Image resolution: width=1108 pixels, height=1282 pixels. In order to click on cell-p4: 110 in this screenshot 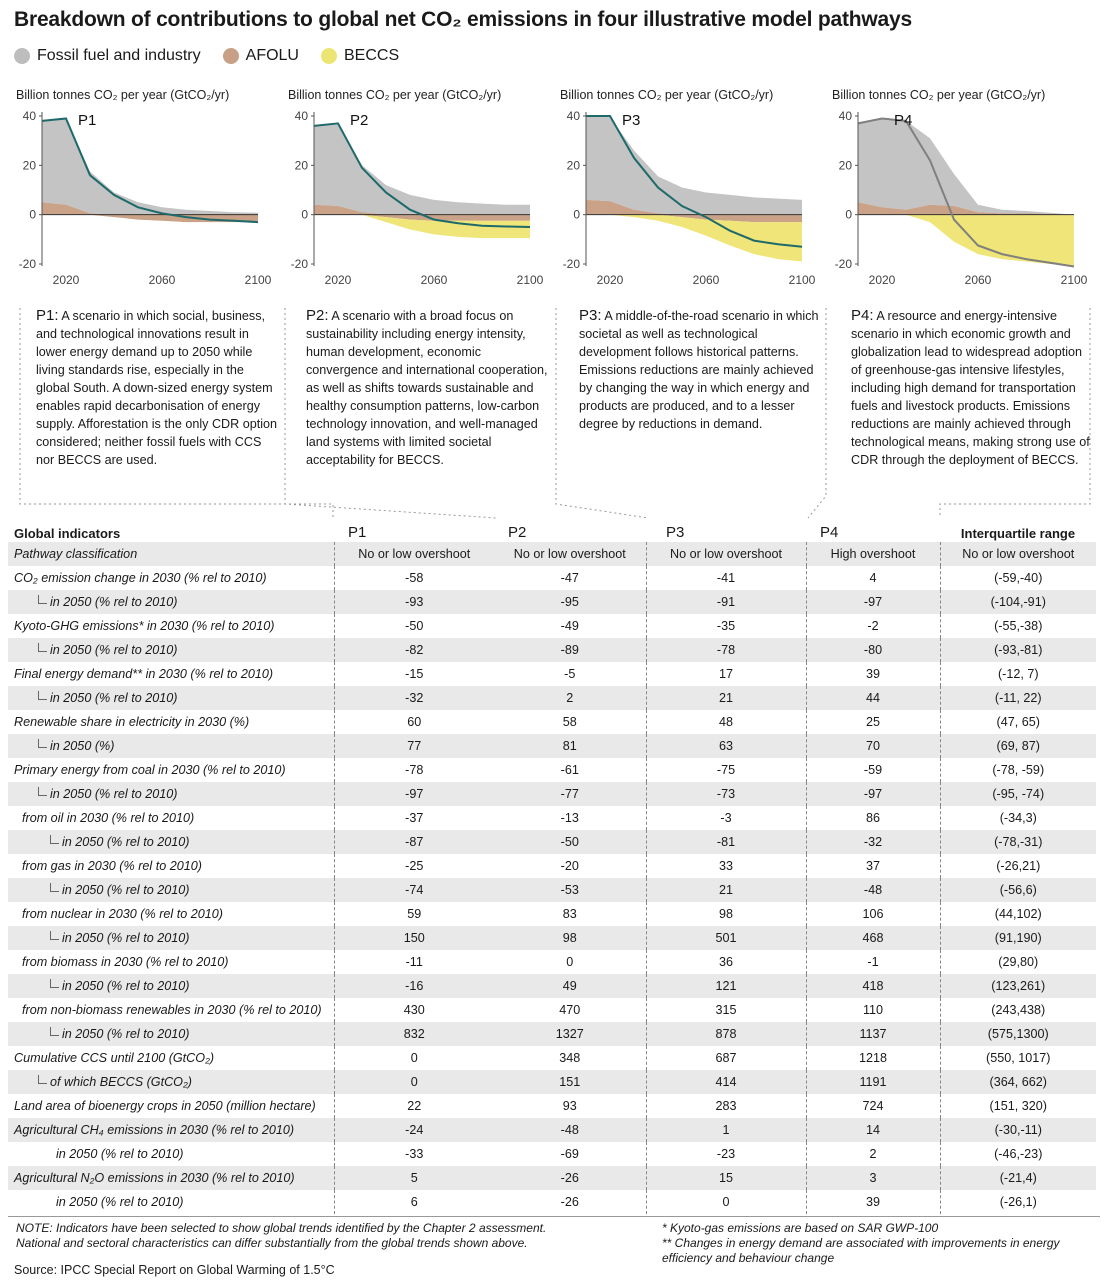, I will do `click(873, 1010)`.